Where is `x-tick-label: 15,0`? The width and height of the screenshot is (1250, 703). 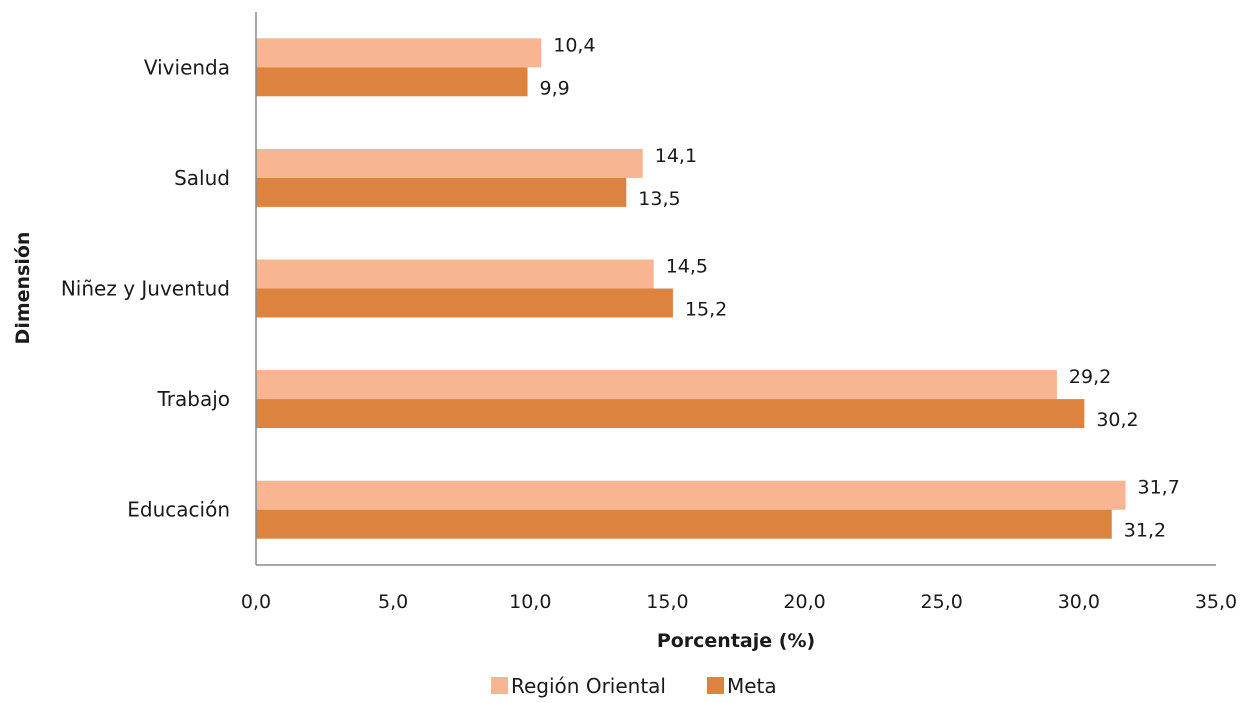 x-tick-label: 15,0 is located at coordinates (667, 602).